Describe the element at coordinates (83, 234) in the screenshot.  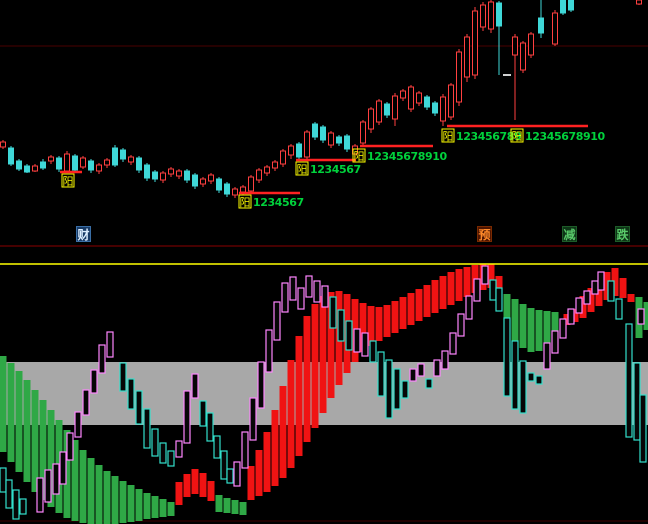
I see `signal-label-cai: 财` at that location.